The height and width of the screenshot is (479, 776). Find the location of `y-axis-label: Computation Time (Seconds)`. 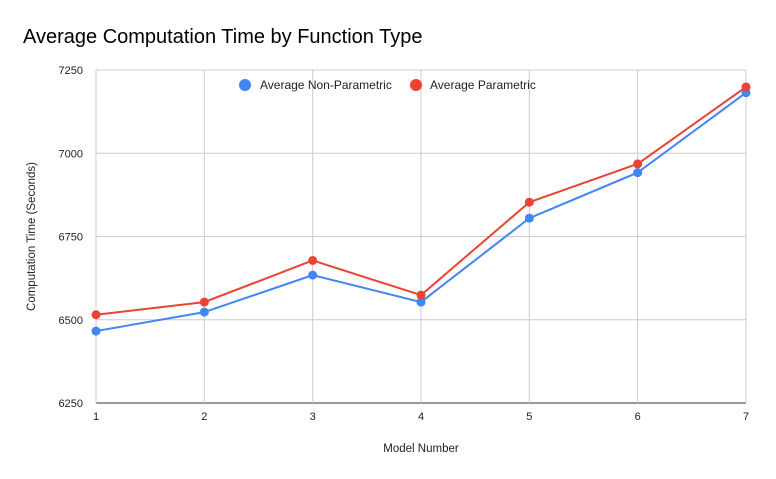

y-axis-label: Computation Time (Seconds) is located at coordinates (32, 236).